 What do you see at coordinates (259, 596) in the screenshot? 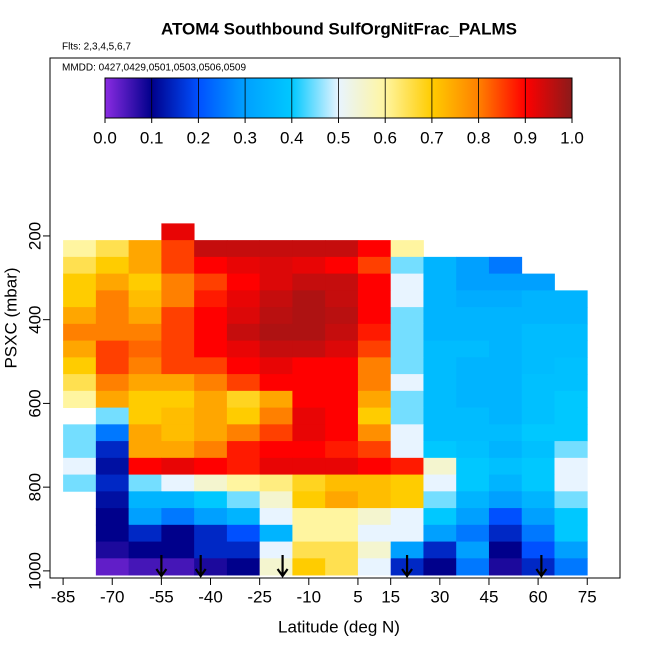
I see `x-tick-label: -25` at bounding box center [259, 596].